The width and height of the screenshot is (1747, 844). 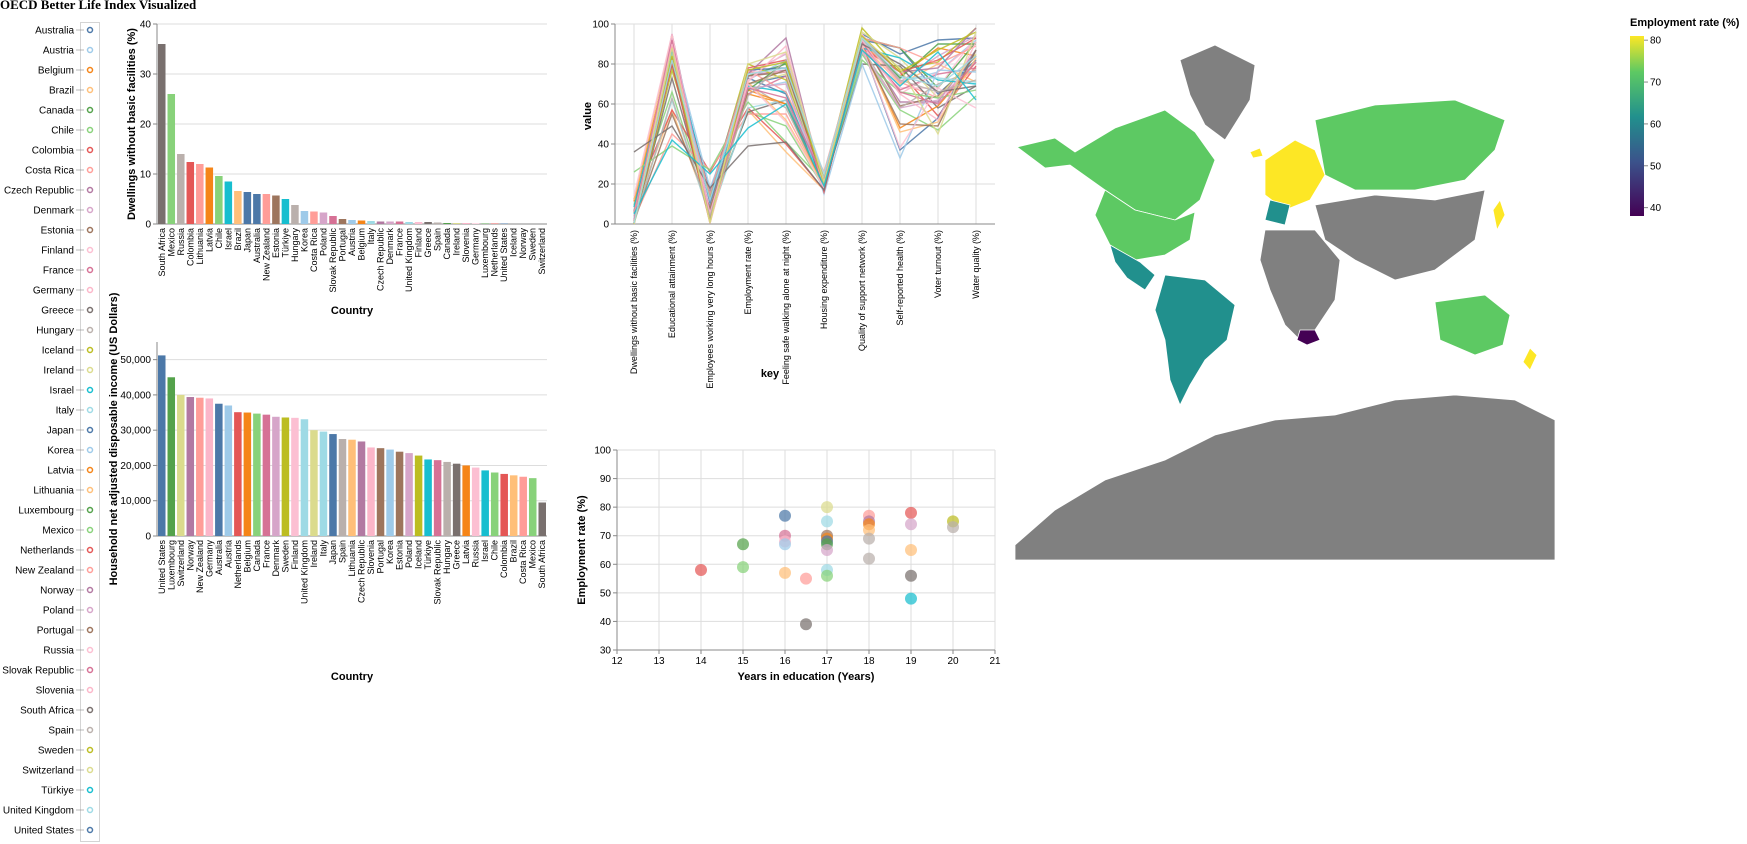 What do you see at coordinates (1277, 212) in the screenshot?
I see `country-spain` at bounding box center [1277, 212].